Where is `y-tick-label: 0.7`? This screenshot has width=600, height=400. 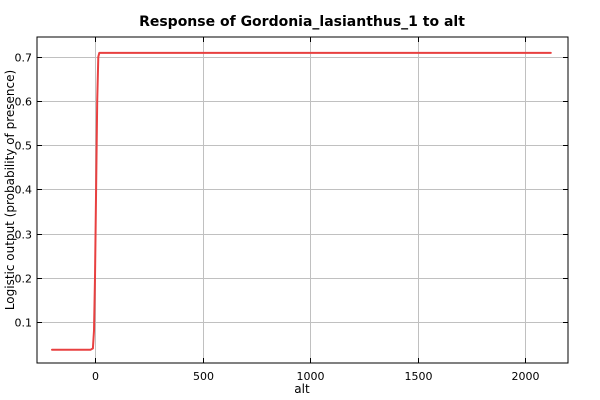 y-tick-label: 0.7 is located at coordinates (24, 58).